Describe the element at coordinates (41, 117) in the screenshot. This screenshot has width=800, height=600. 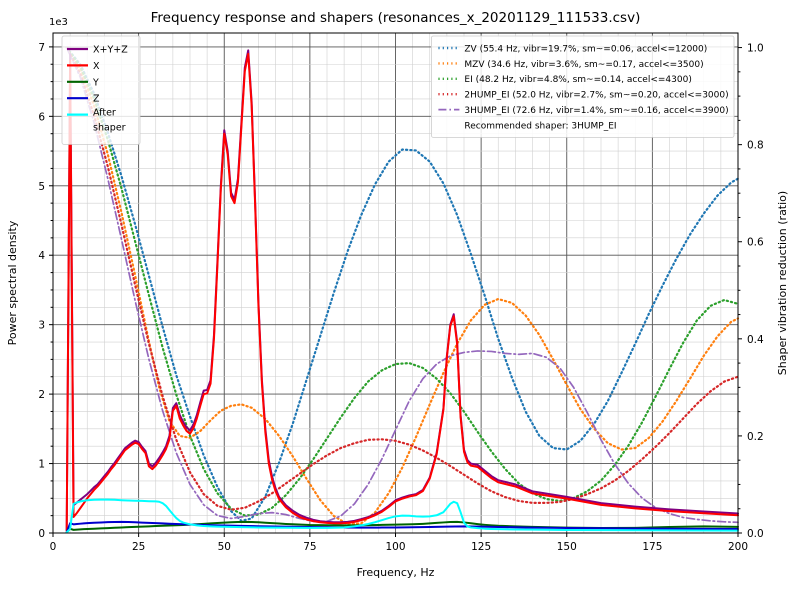
I see `y-tick-label: 6` at that location.